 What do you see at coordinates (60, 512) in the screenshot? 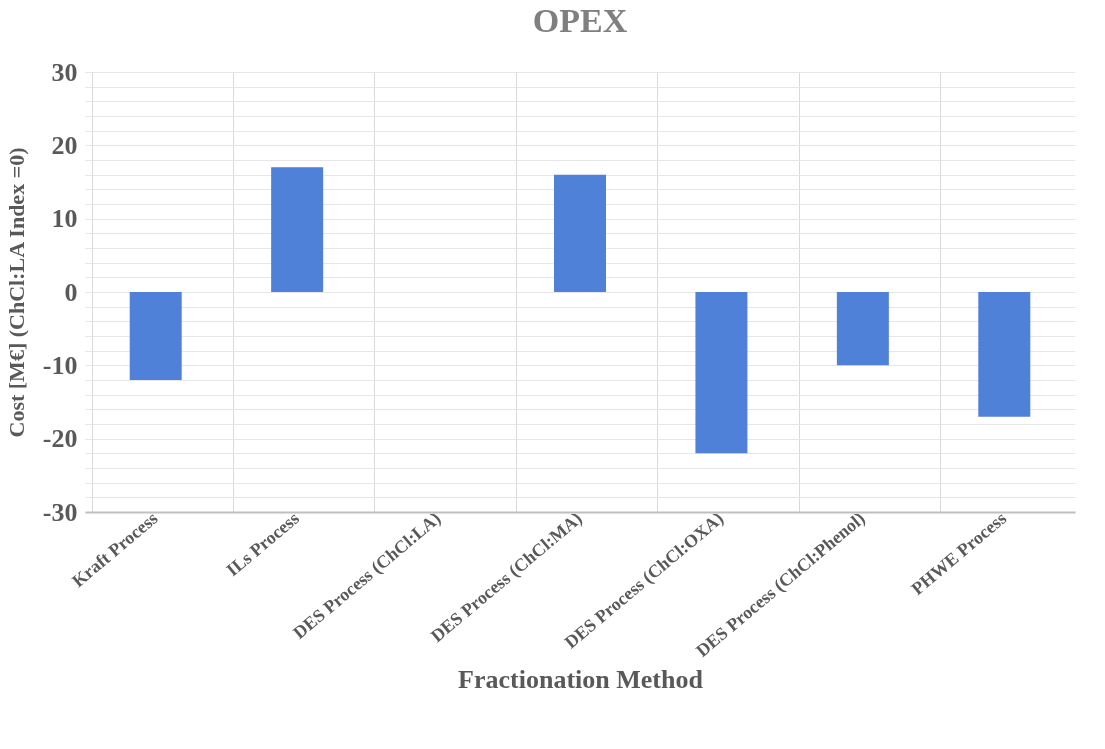
I see `y-tick-label: -30` at bounding box center [60, 512].